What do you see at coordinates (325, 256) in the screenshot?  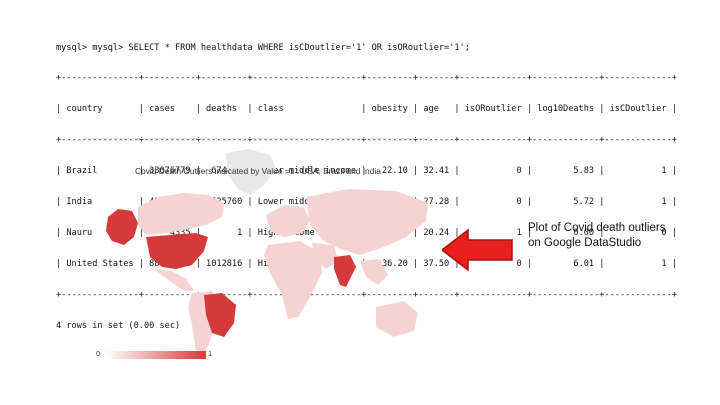 I see `map-region-middle-east` at bounding box center [325, 256].